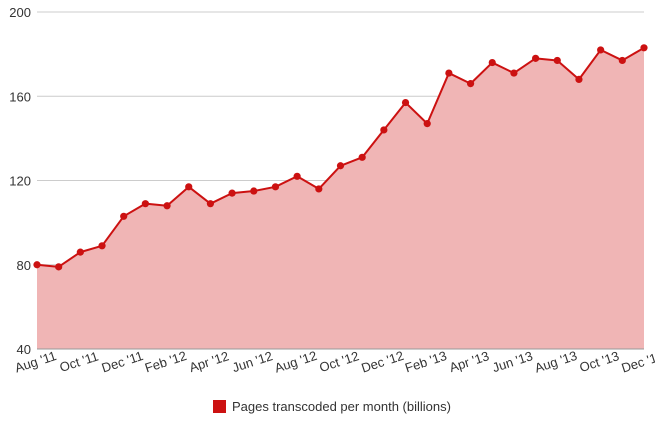 Image resolution: width=655 pixels, height=421 pixels. What do you see at coordinates (637, 362) in the screenshot?
I see `x-tick-label: Dec '13` at bounding box center [637, 362].